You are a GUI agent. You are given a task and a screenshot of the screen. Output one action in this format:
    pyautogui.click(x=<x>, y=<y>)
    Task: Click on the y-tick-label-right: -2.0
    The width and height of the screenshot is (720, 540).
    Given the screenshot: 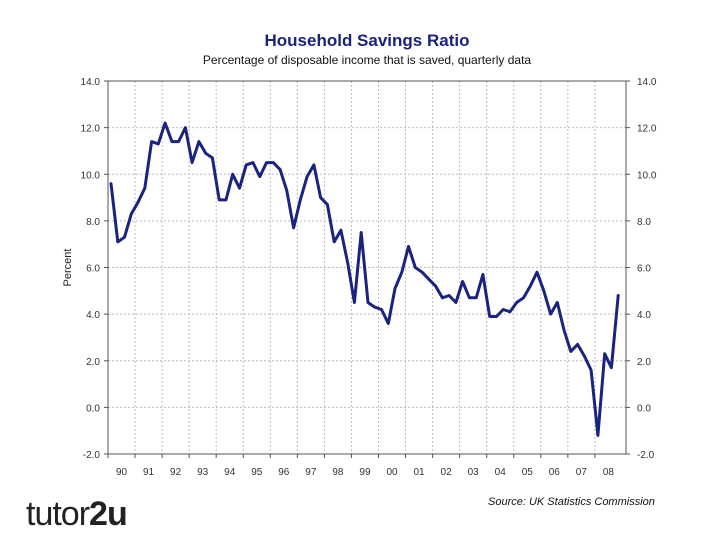 What is the action you would take?
    pyautogui.click(x=646, y=455)
    